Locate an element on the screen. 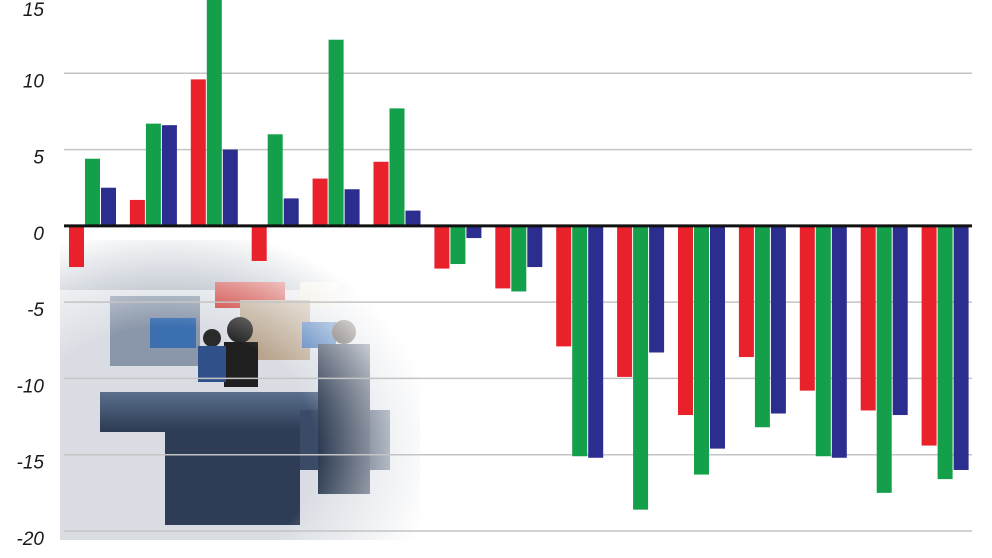 The image size is (992, 558). y-axis-tick-labels: 15 10 5 0 -5 -10 -15 -20 is located at coordinates (31, 275).